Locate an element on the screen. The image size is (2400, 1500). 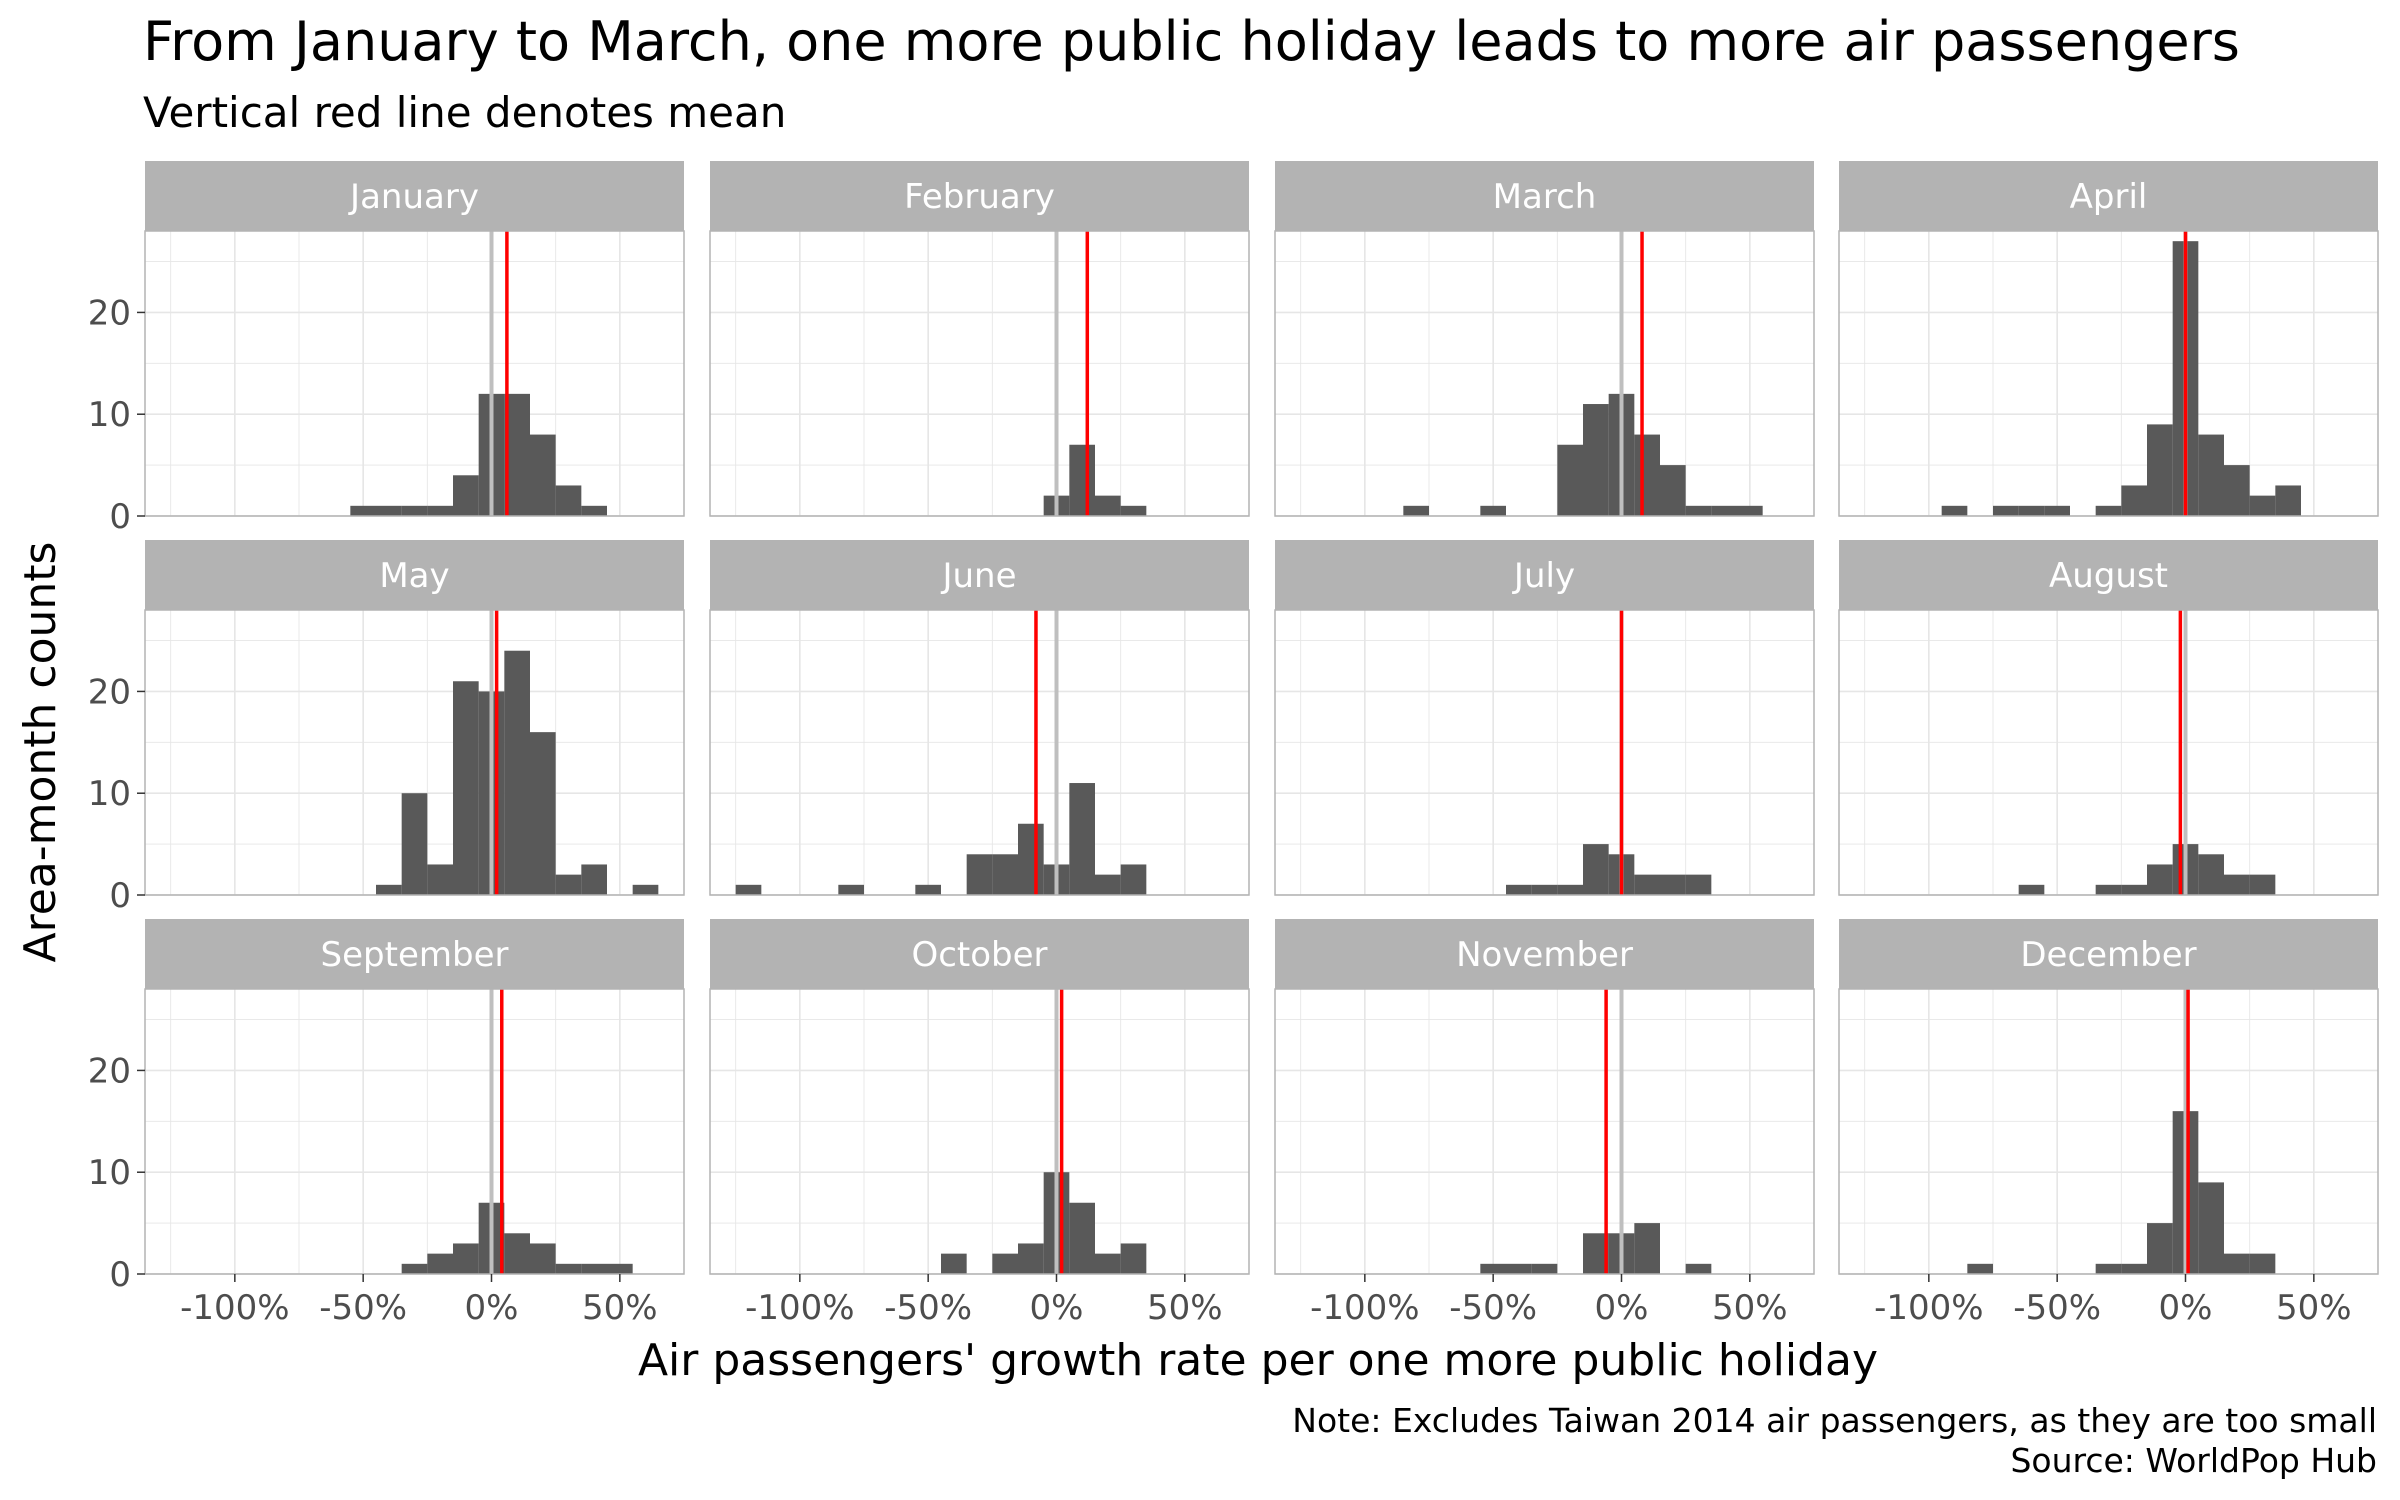
facet-strip-label: September is located at coordinates (415, 955).